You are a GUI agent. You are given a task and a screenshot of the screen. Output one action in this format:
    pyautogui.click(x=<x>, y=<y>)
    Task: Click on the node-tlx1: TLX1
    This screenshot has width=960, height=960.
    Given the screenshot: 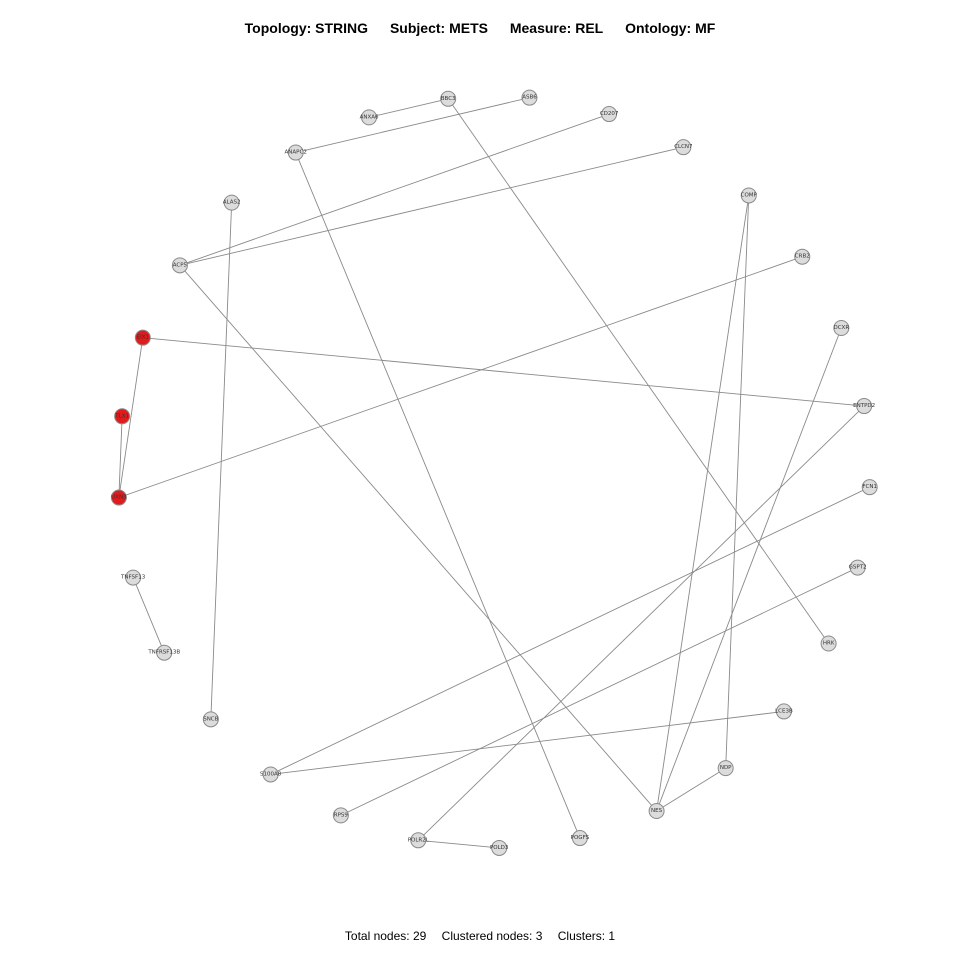 What is the action you would take?
    pyautogui.click(x=122, y=416)
    